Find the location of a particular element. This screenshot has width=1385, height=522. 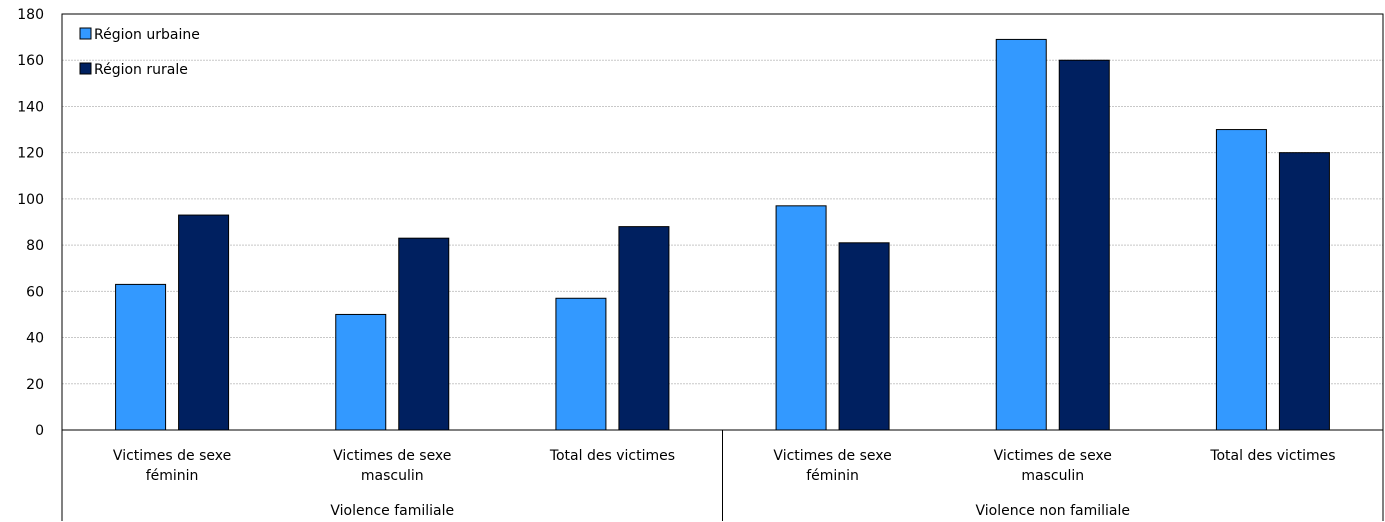

y-tick-label: 0 is located at coordinates (39, 431).